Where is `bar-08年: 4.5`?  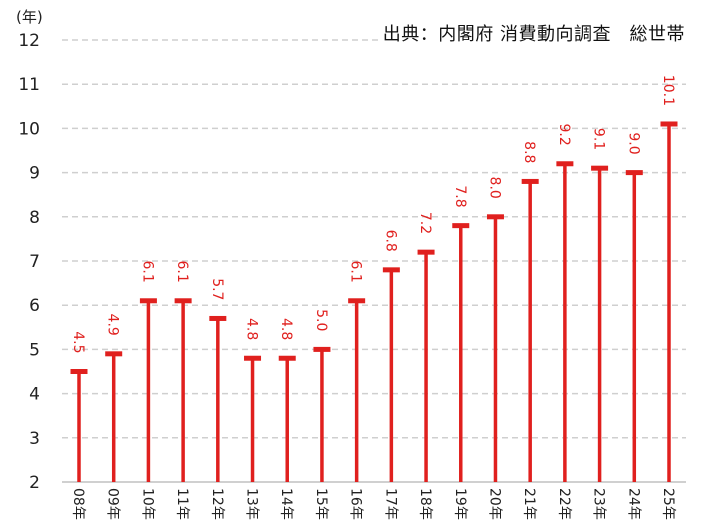 bar-08年: 4.5 is located at coordinates (79, 406).